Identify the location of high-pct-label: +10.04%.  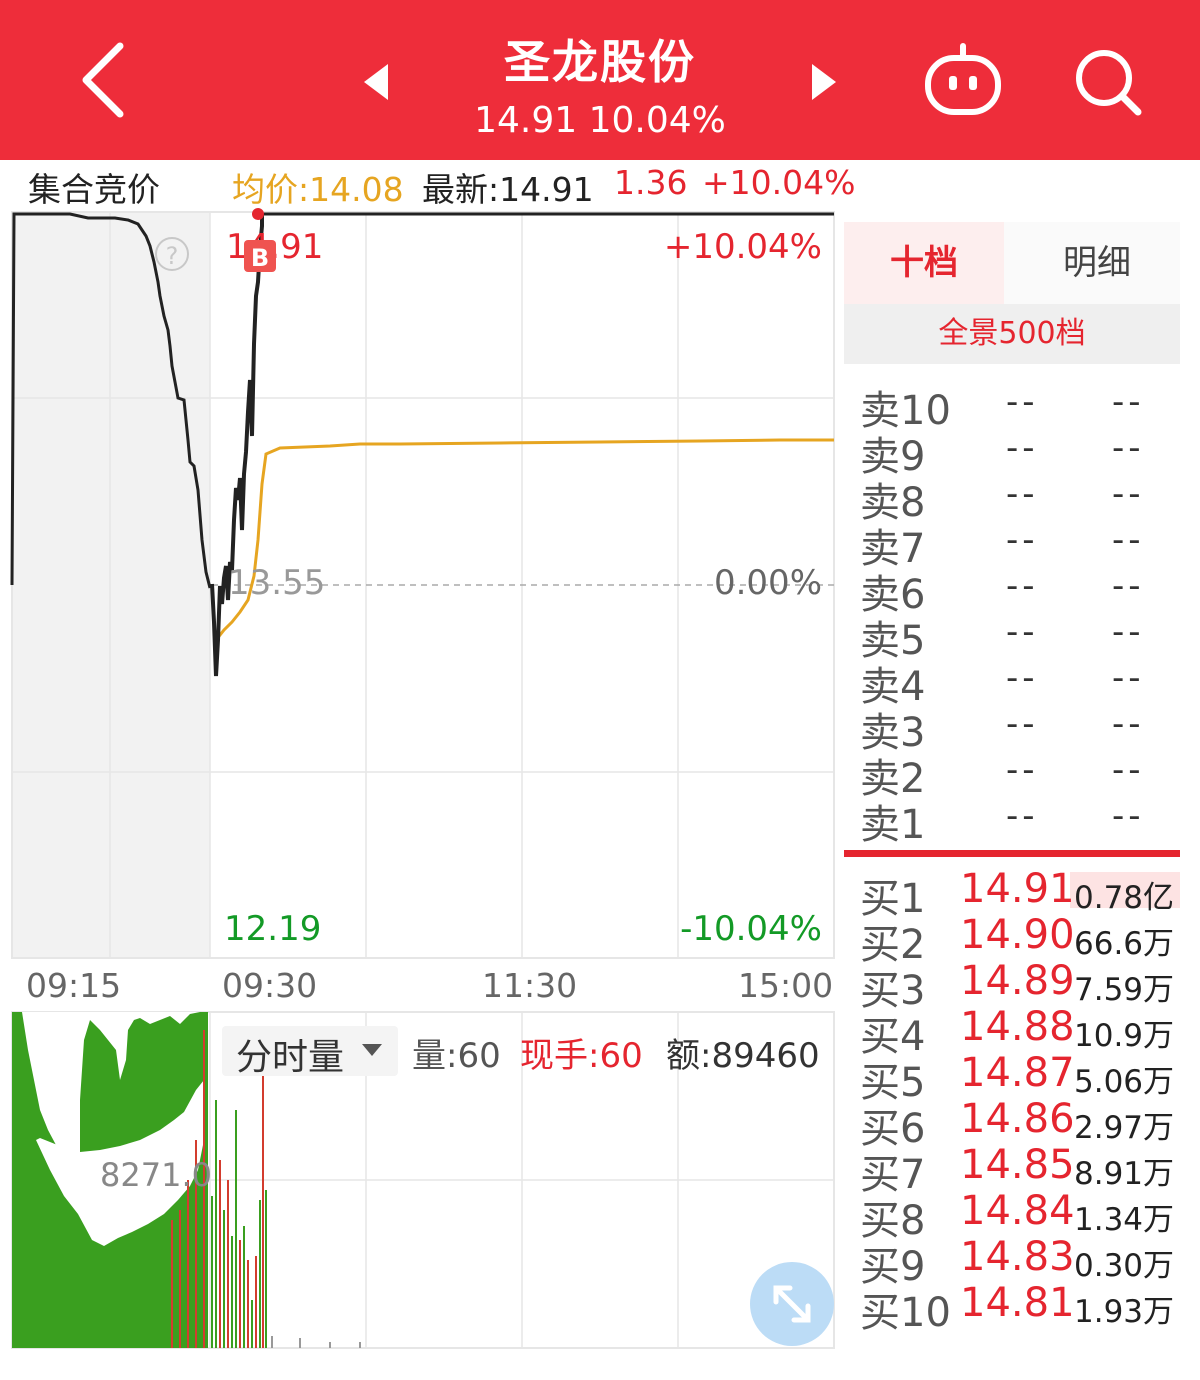
(743, 247).